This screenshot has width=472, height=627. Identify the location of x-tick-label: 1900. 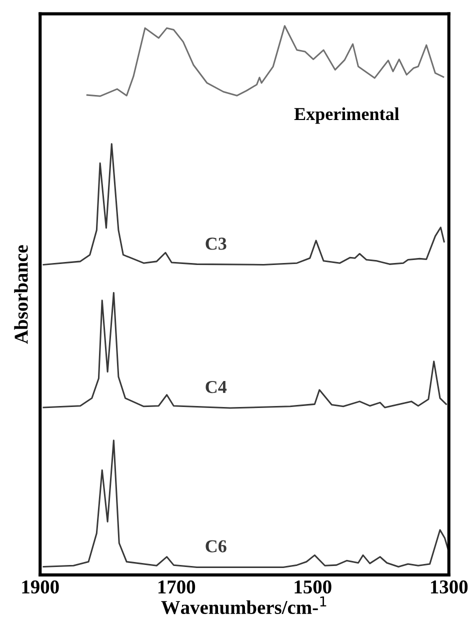
(40, 587).